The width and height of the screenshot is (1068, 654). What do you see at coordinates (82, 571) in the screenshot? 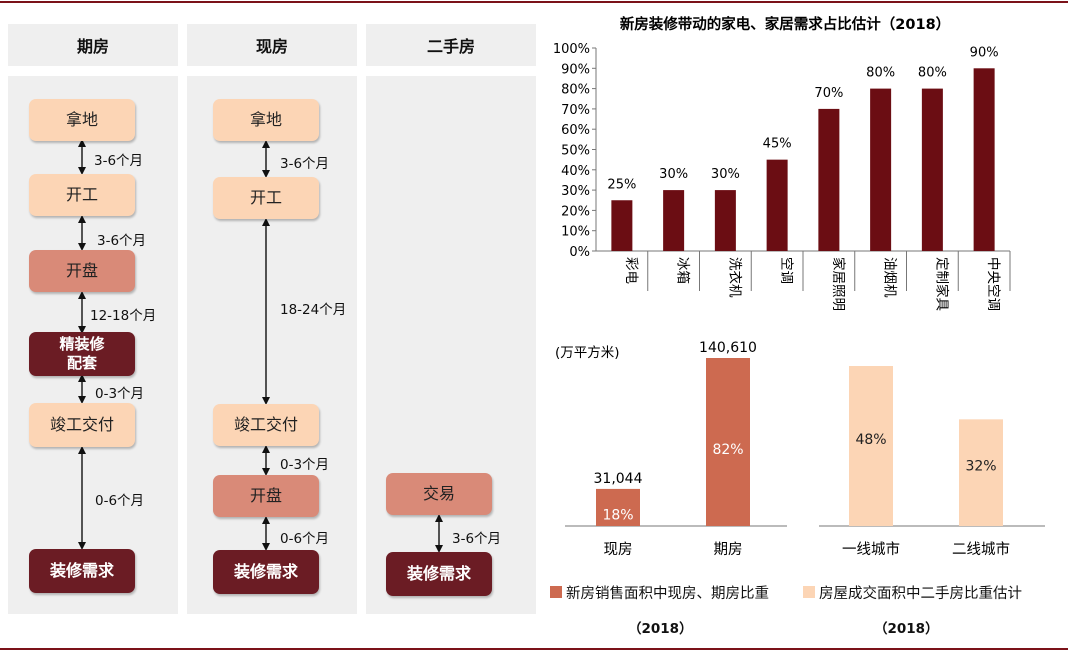
I see `step-c1-demand: 装修需求` at bounding box center [82, 571].